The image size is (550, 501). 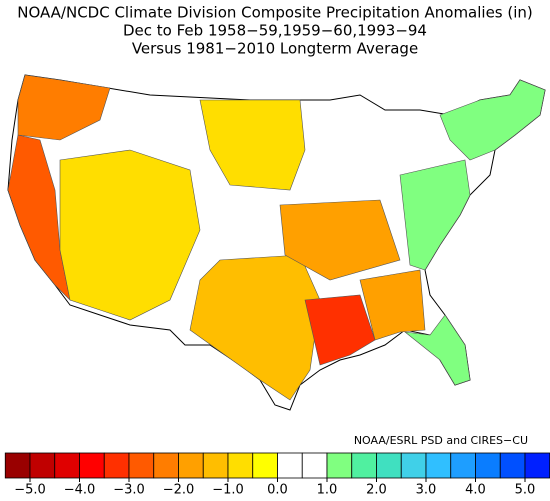 What do you see at coordinates (275, 49) in the screenshot?
I see `title-line: Versus 1981−2010 Longterm Average` at bounding box center [275, 49].